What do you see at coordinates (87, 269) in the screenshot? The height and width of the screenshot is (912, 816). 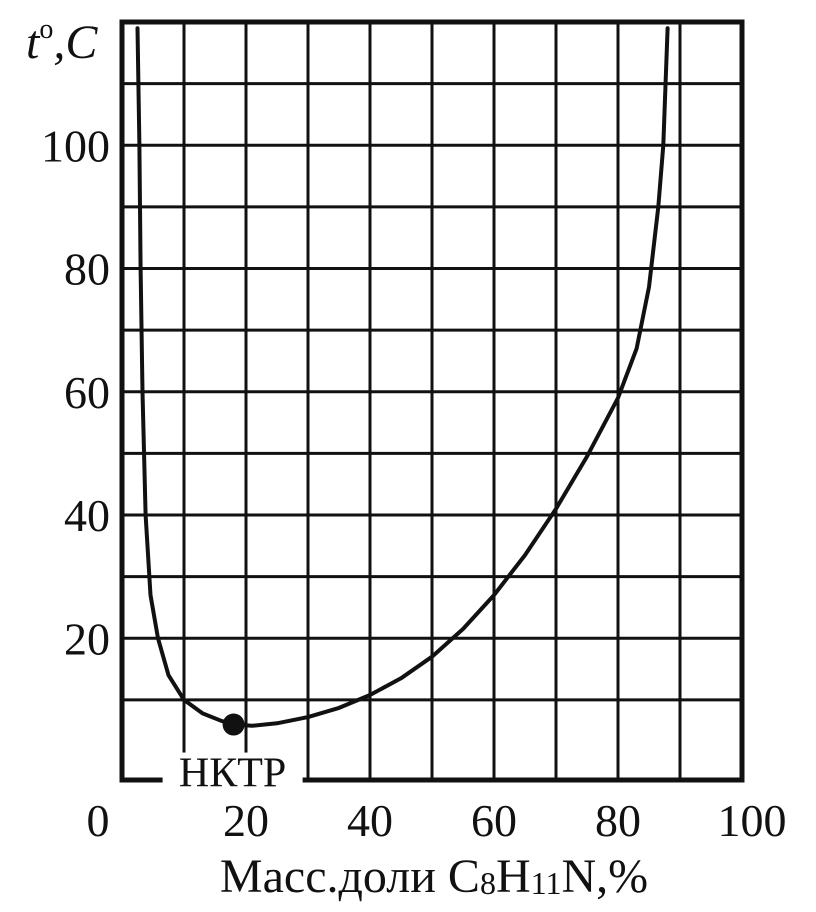 I see `y-tick-label: 80` at bounding box center [87, 269].